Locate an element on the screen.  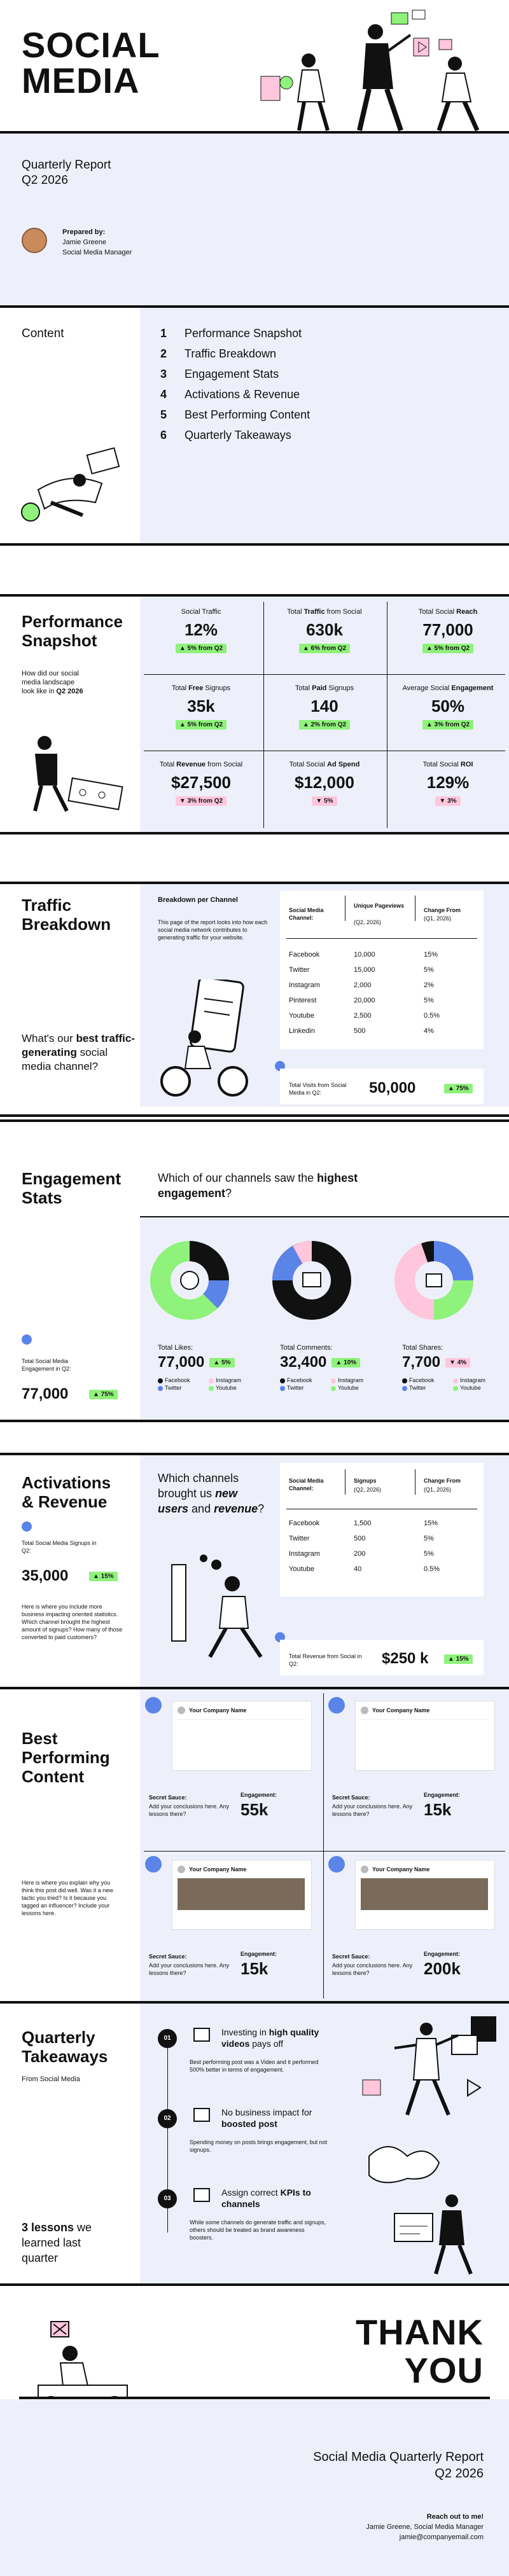
cover-illustration is located at coordinates (370, 71).